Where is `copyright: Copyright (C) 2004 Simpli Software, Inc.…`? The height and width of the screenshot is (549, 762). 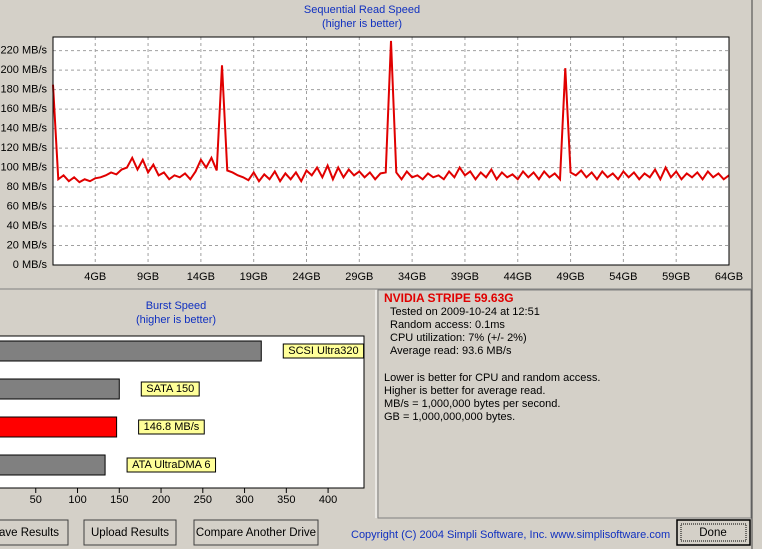 copyright: Copyright (C) 2004 Simpli Software, Inc.… is located at coordinates (510, 535).